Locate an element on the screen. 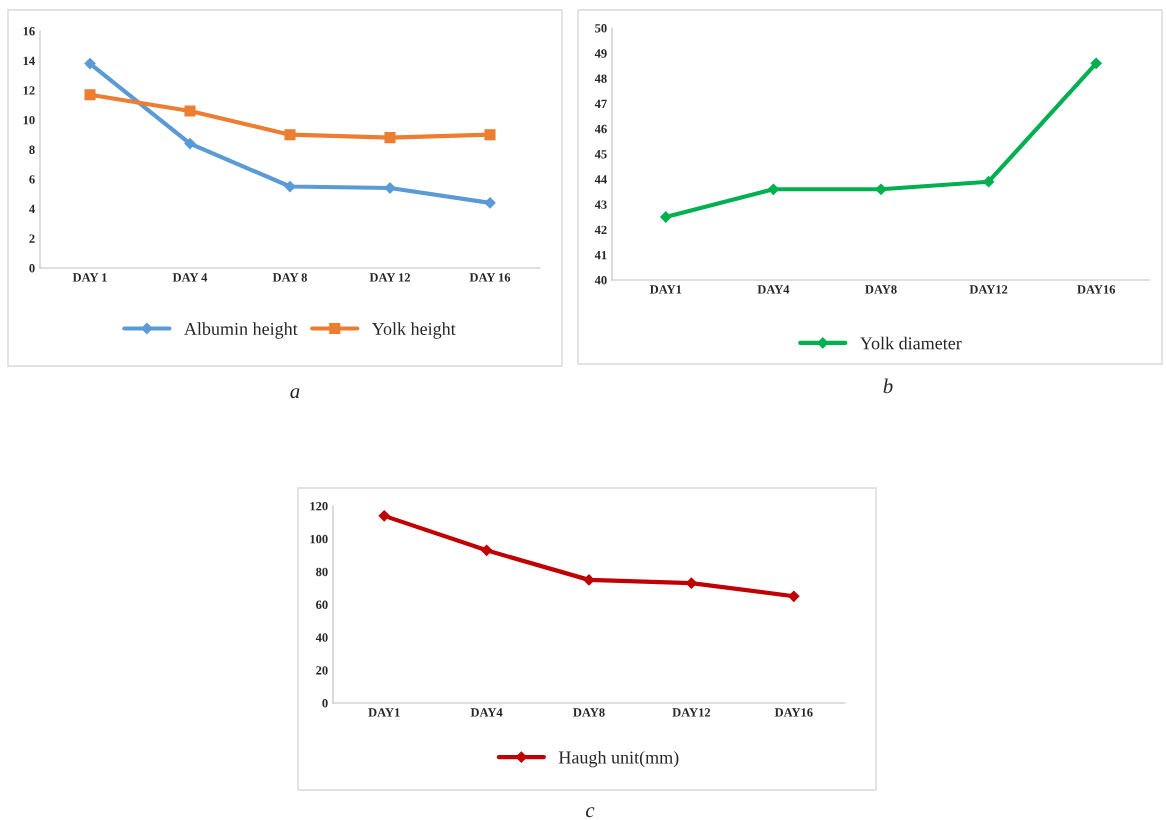  y-tick-label: 49 is located at coordinates (600, 53).